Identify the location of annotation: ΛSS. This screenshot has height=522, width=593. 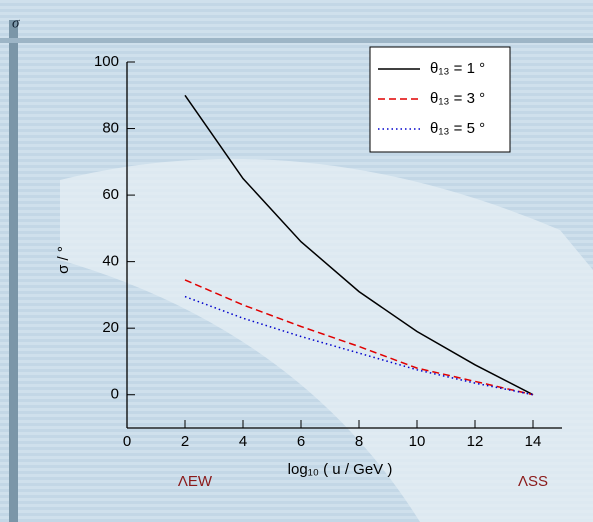
(533, 481).